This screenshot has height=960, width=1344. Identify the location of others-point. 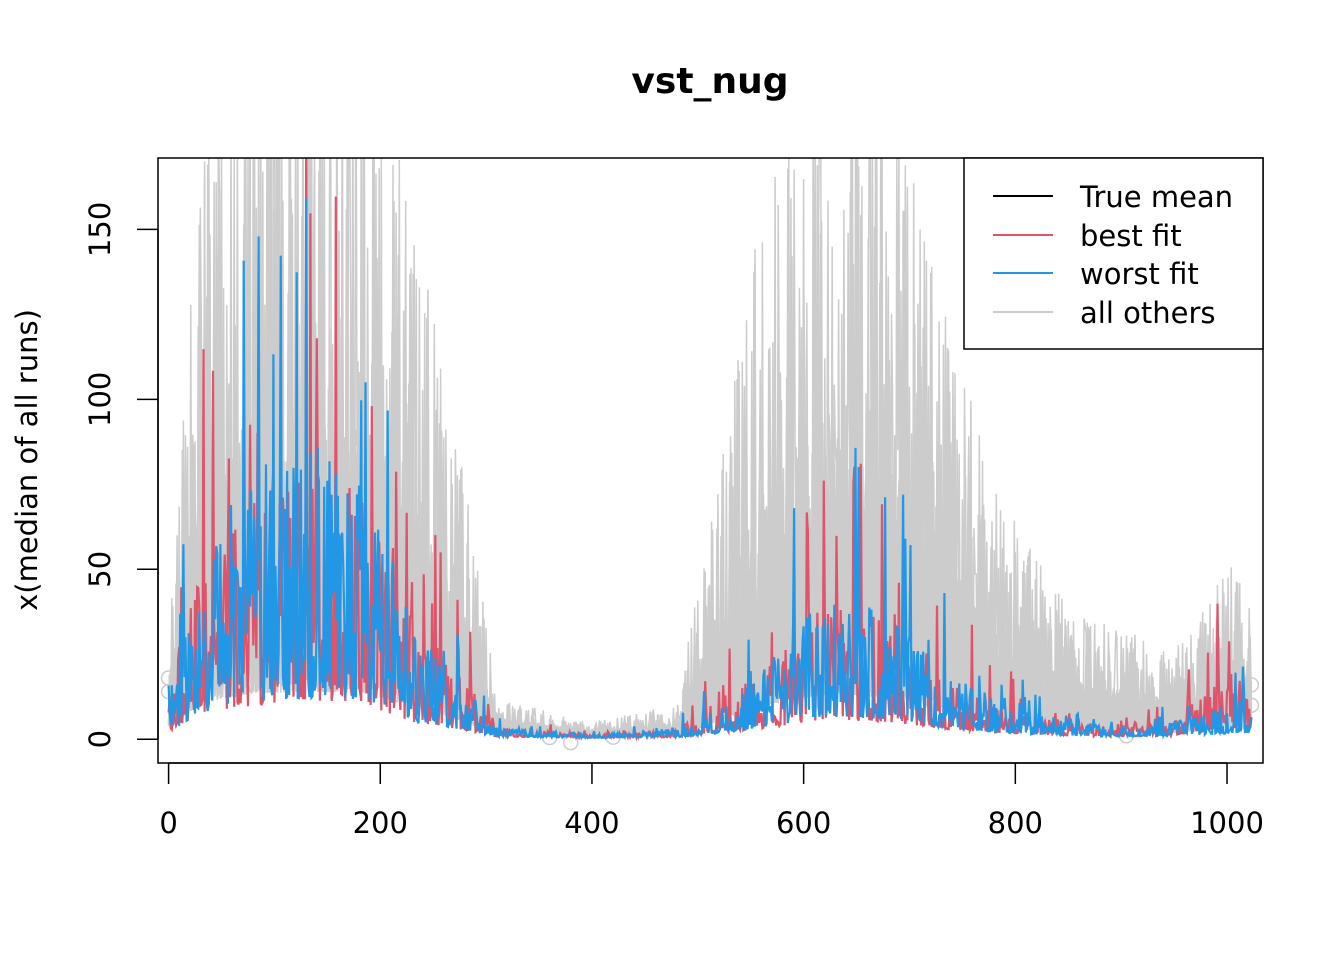
(168, 678).